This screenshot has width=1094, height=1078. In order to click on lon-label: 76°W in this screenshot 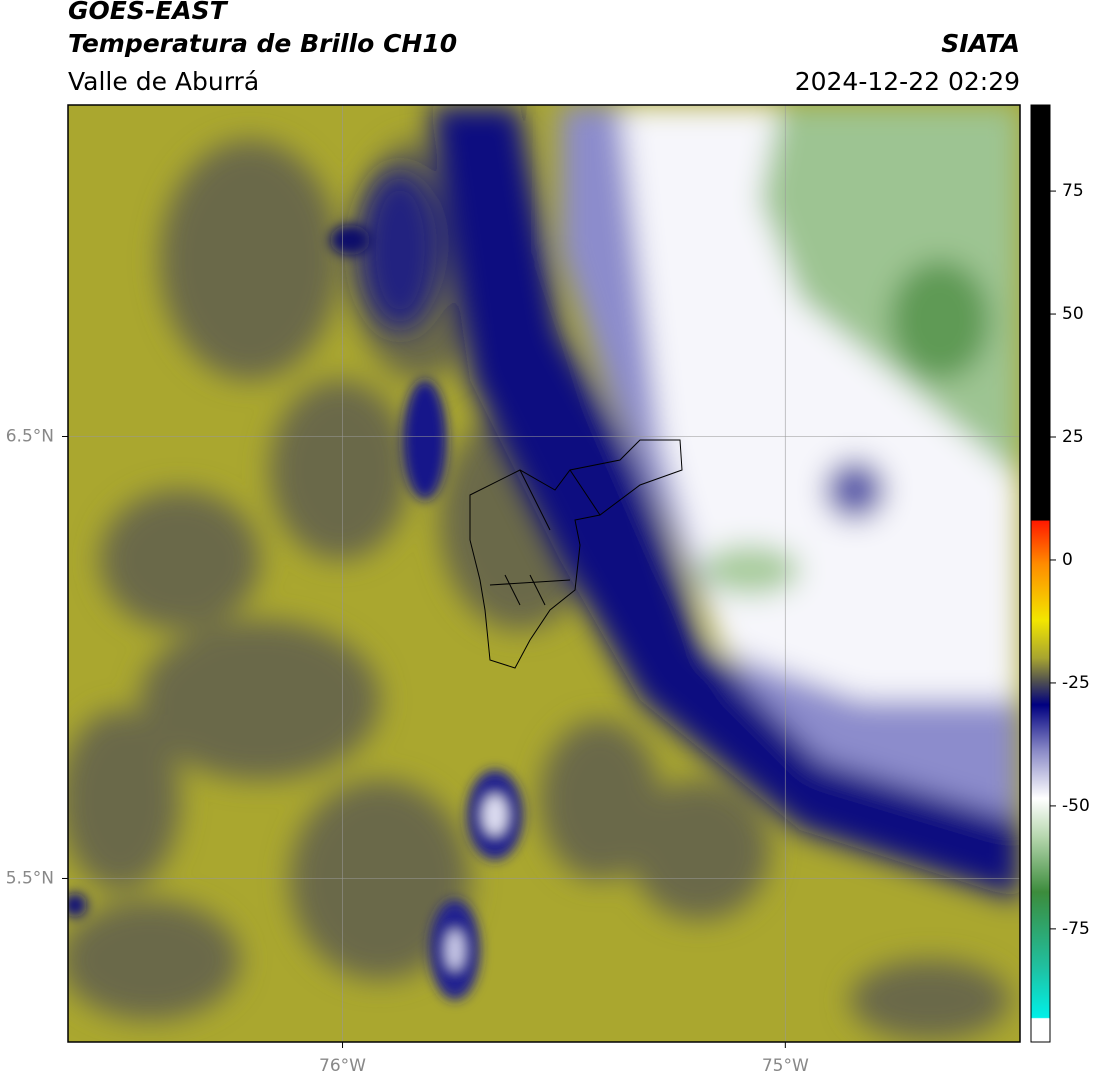, I will do `click(342, 1066)`.